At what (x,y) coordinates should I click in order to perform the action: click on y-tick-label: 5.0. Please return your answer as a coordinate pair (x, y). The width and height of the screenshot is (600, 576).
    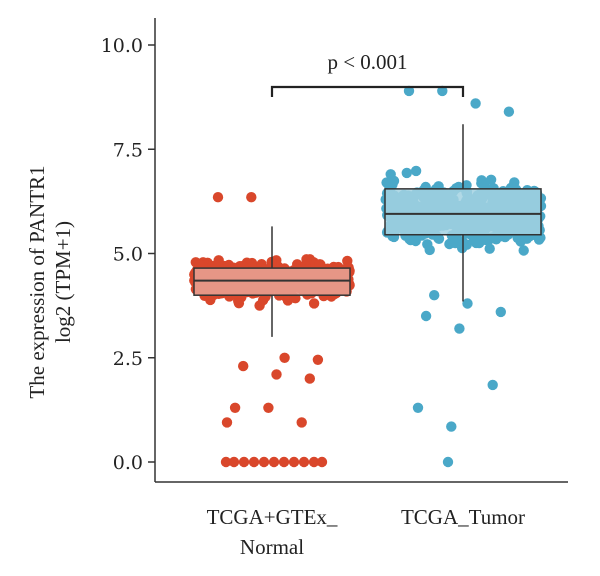
    Looking at the image, I should click on (128, 255).